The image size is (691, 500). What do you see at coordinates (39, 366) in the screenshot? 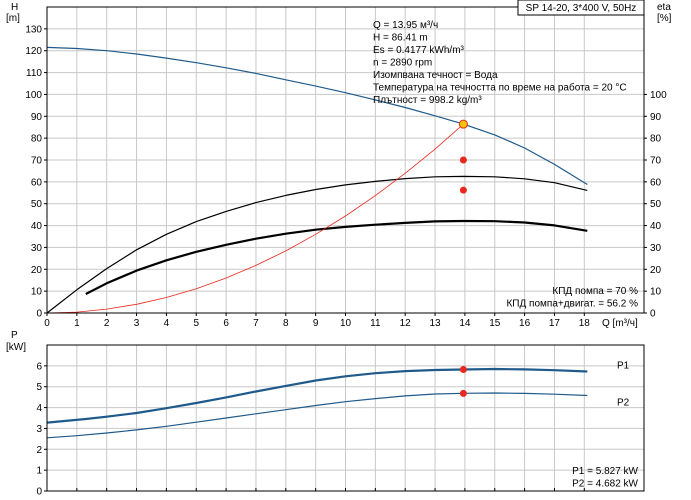
I see `power-y-tick-label: 6` at bounding box center [39, 366].